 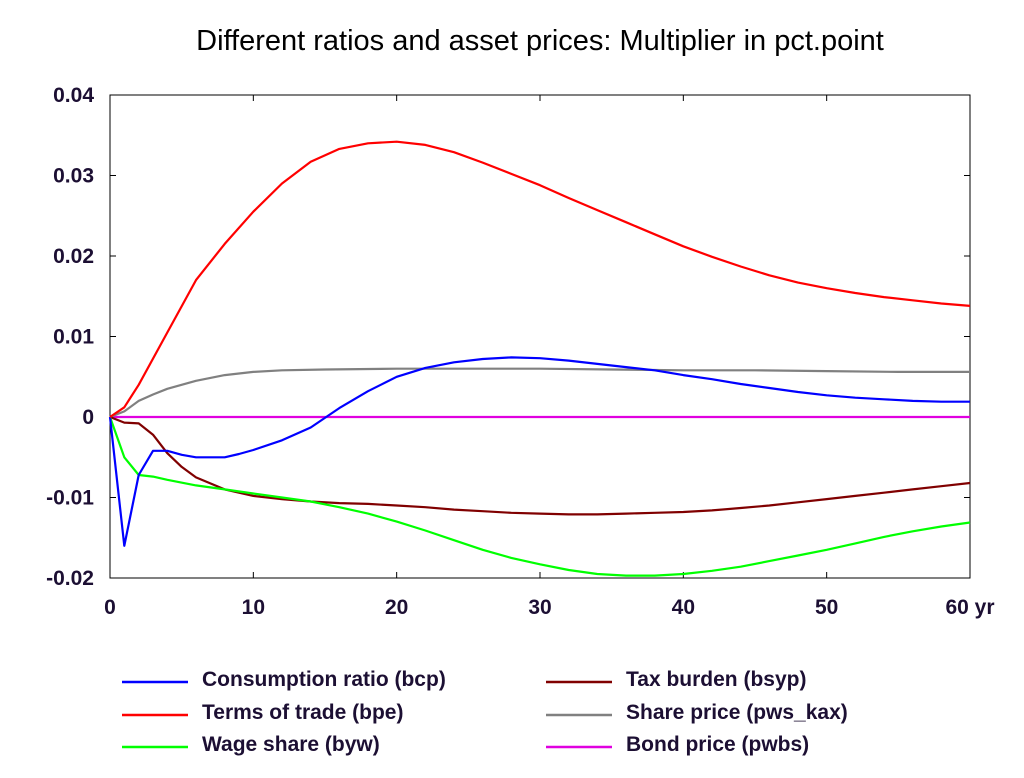 I want to click on legend-label: Terms of trade (bpe), so click(x=302, y=712).